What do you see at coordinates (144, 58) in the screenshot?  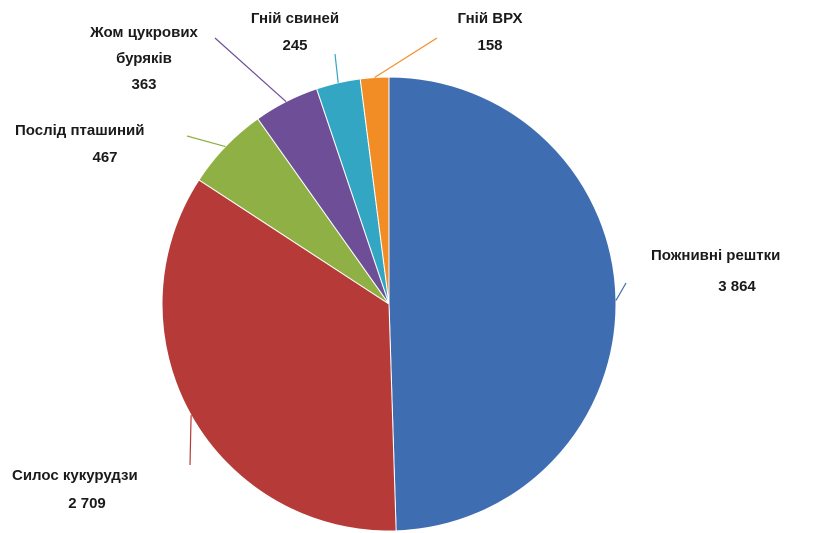 I see `label-name-zhom-line2: буряків` at bounding box center [144, 58].